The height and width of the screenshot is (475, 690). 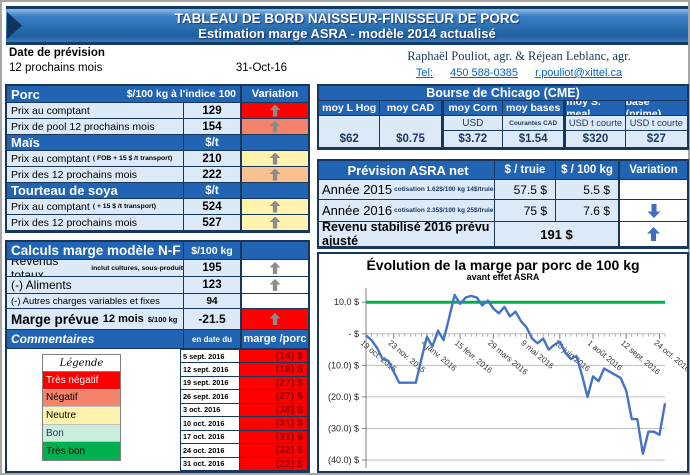 What do you see at coordinates (444, 189) in the screenshot?
I see `asra-row-note: cotisation 1.62$/100 kg 14$/truie` at bounding box center [444, 189].